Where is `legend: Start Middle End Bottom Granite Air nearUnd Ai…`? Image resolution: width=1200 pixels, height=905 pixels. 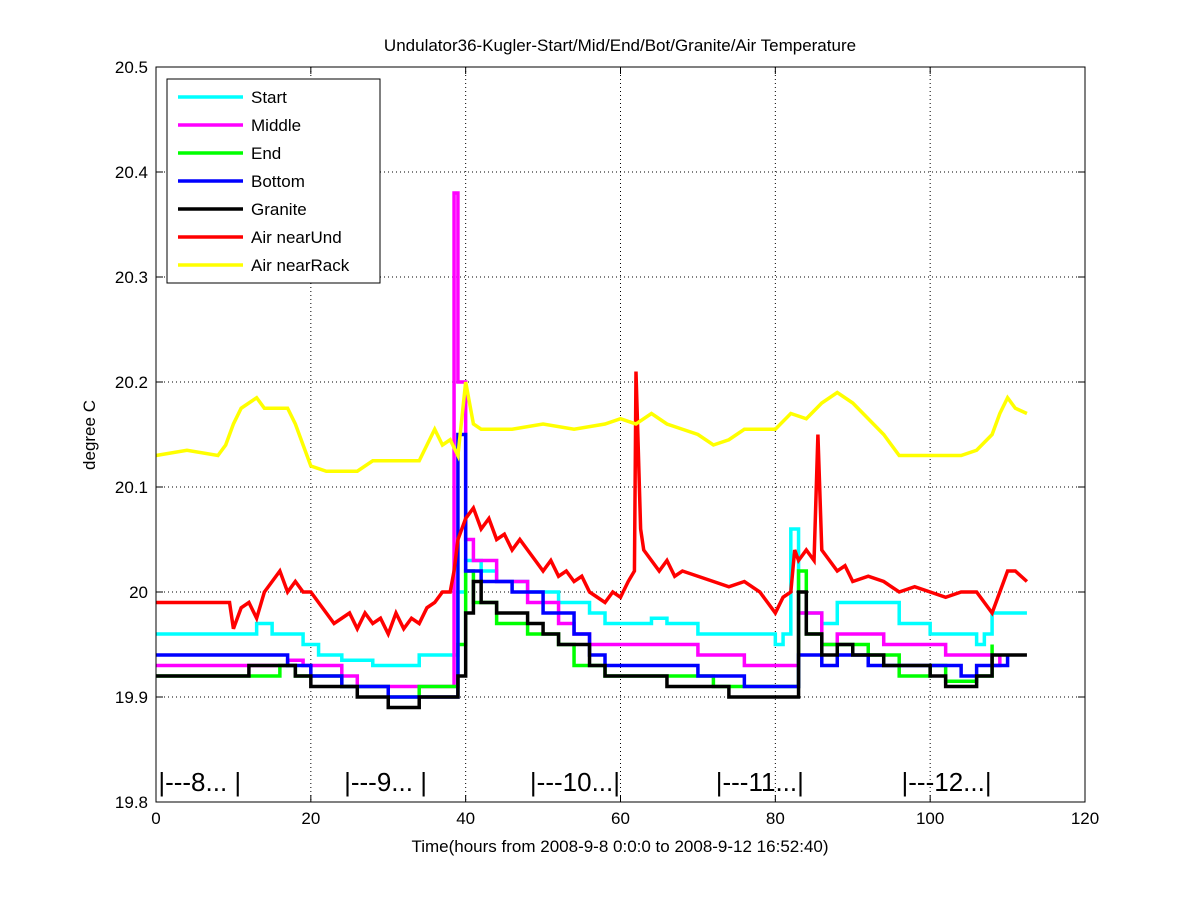
legend: Start Middle End Bottom Granite Air nearUnd Ai… is located at coordinates (273, 181).